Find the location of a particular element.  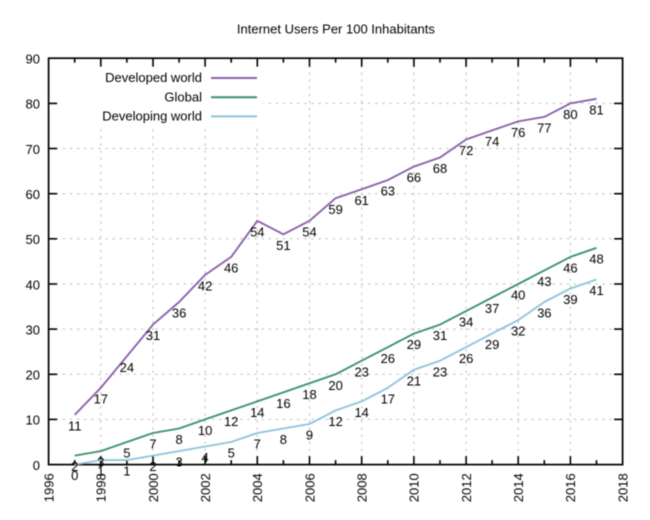

svg-text: 77 is located at coordinates (544, 128).